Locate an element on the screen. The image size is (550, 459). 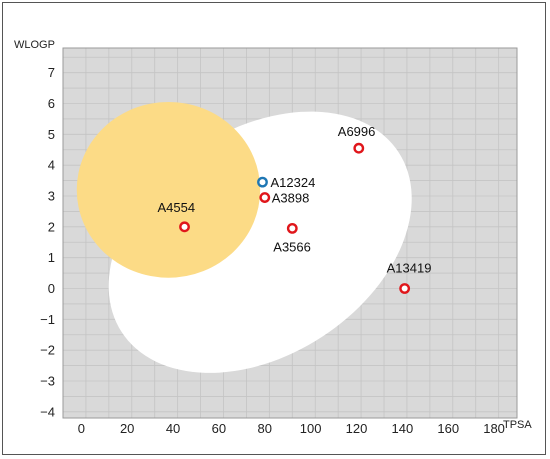
point-label: A3566 is located at coordinates (292, 246).